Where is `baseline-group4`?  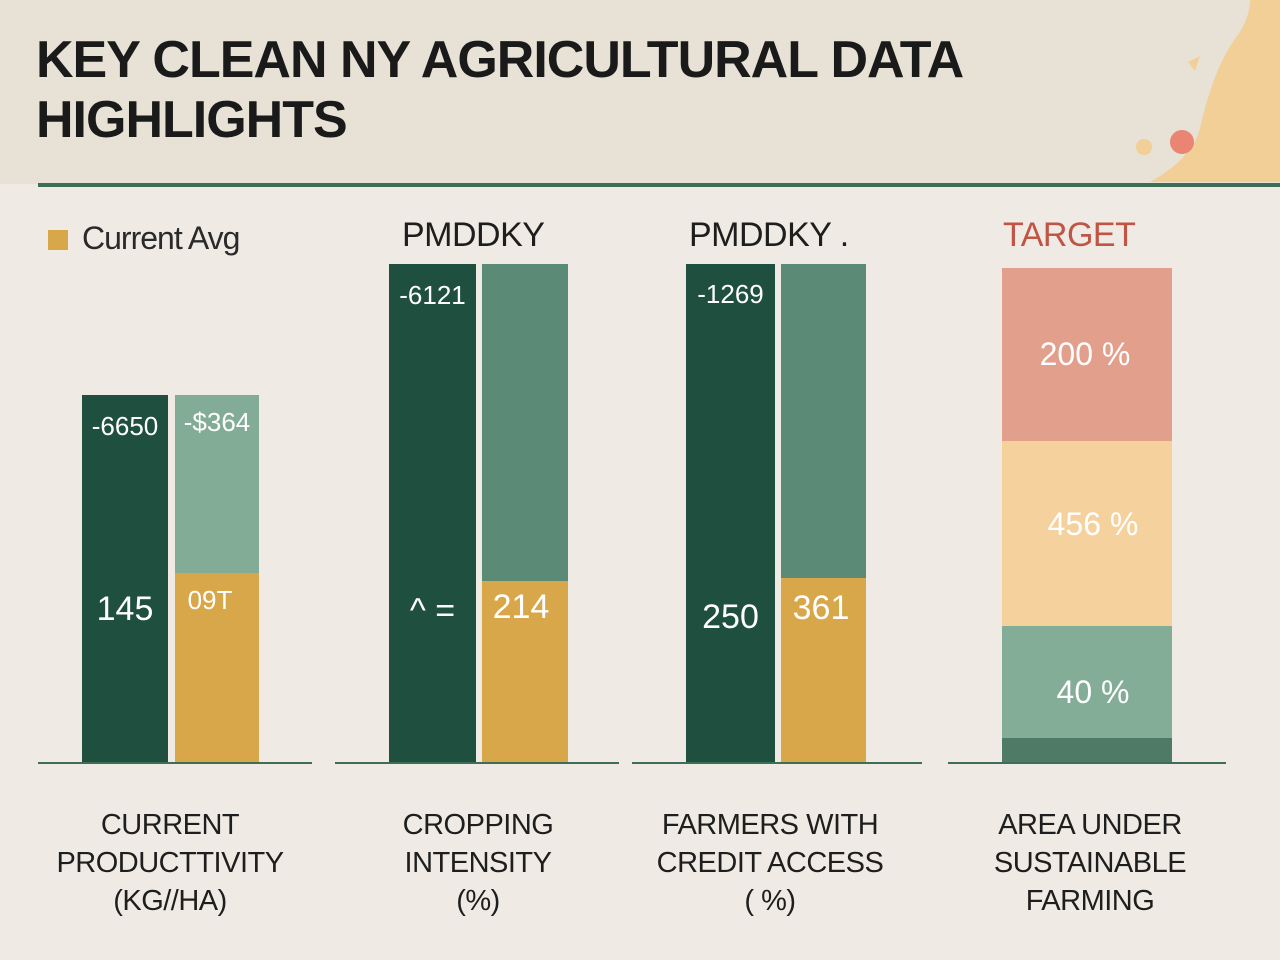
baseline-group4 is located at coordinates (1087, 763).